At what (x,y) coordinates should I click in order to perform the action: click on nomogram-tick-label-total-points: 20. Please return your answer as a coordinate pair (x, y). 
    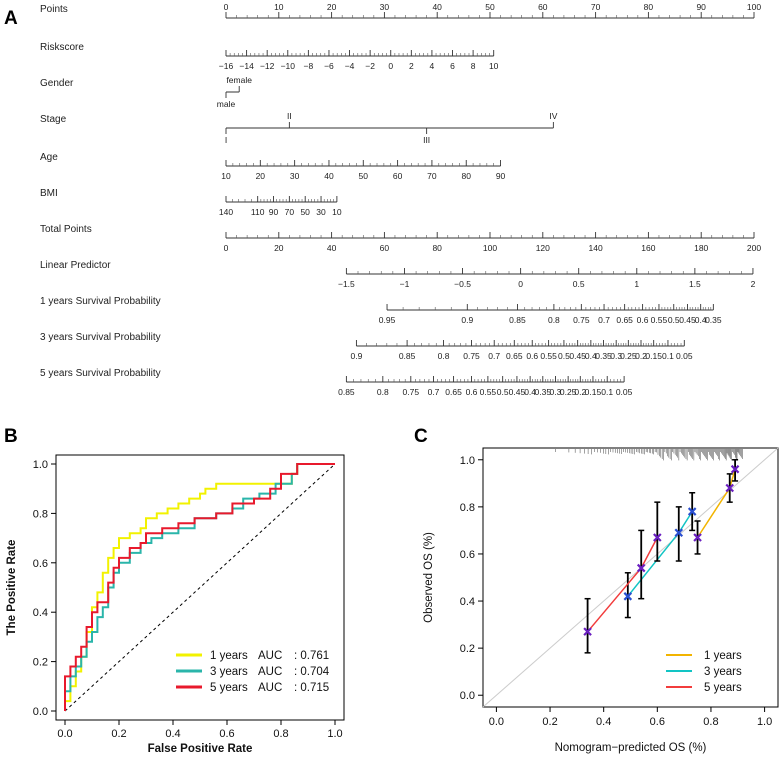
    Looking at the image, I should click on (279, 248).